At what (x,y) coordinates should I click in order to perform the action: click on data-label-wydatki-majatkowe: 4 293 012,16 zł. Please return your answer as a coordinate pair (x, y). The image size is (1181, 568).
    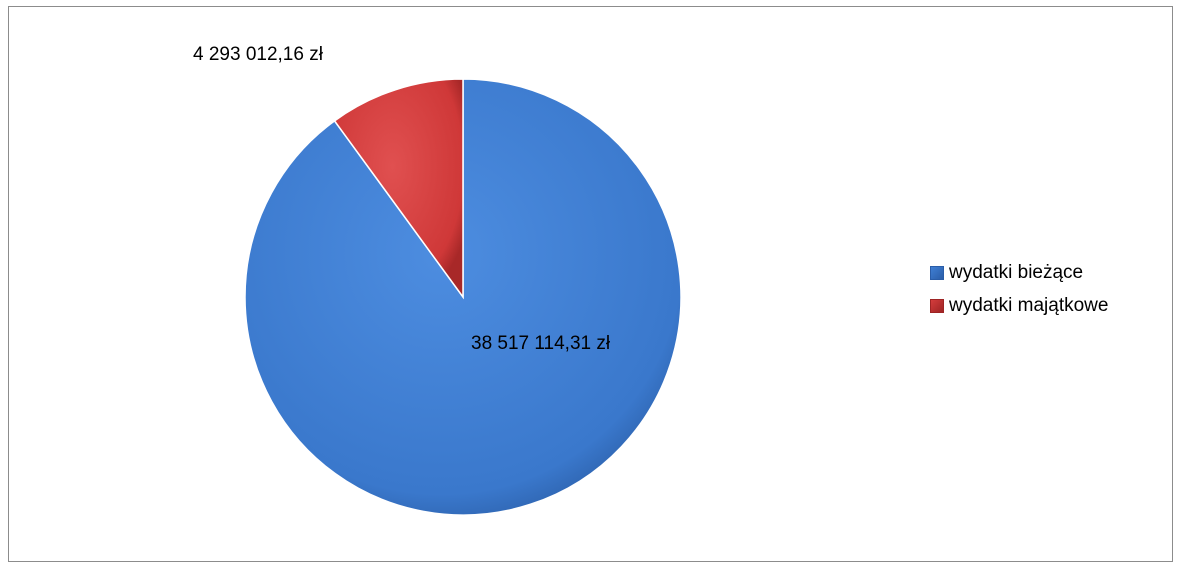
    Looking at the image, I should click on (258, 54).